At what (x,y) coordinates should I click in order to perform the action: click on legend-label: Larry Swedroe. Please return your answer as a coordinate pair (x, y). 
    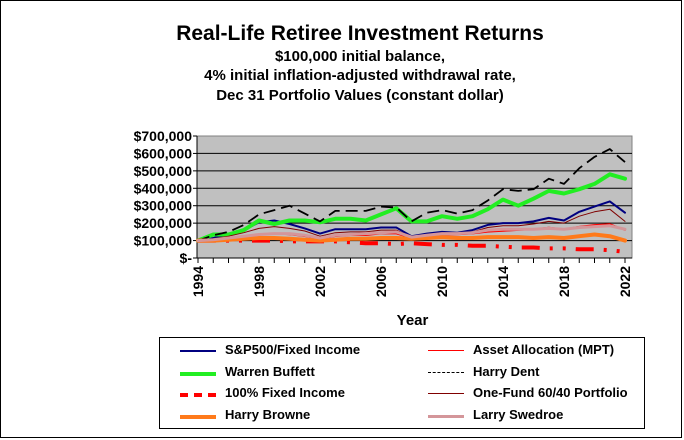
    Looking at the image, I should click on (518, 414).